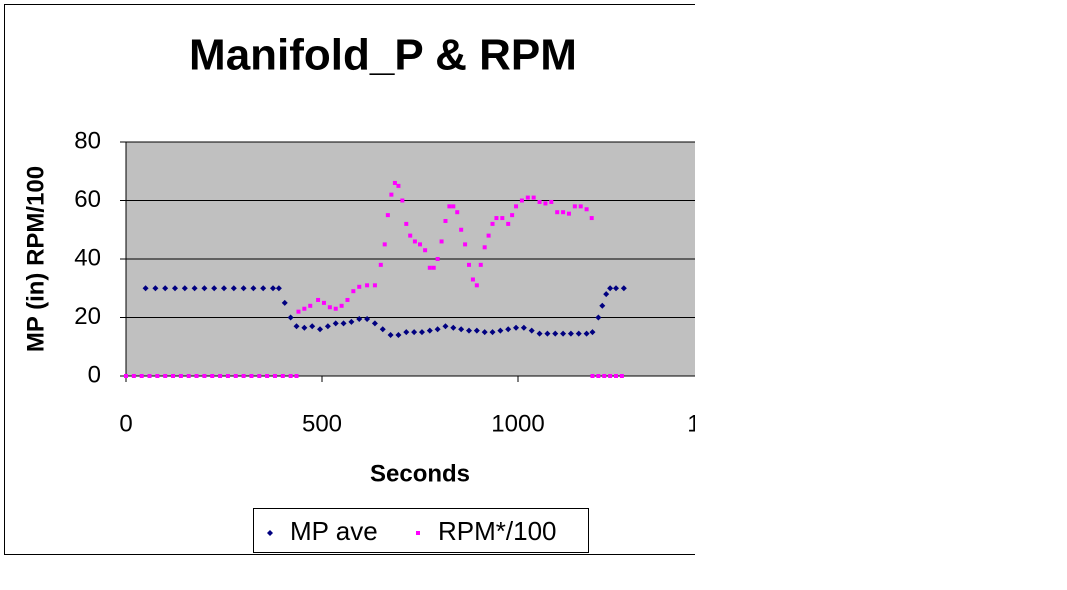 The height and width of the screenshot is (590, 1067). What do you see at coordinates (420, 473) in the screenshot?
I see `x-axis-label: Seconds` at bounding box center [420, 473].